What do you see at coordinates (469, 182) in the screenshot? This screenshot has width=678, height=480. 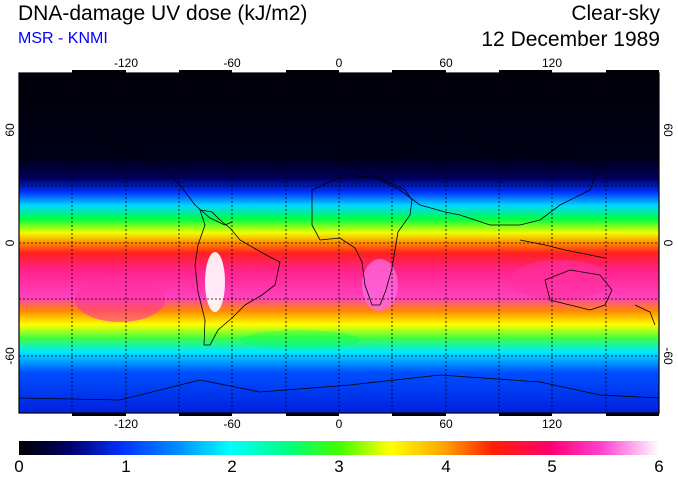 I see `eurasia-coast` at bounding box center [469, 182].